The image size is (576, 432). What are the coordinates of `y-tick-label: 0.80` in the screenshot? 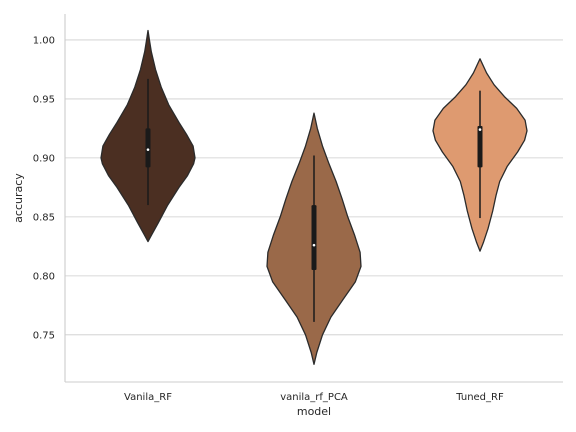 It's located at (44, 276).